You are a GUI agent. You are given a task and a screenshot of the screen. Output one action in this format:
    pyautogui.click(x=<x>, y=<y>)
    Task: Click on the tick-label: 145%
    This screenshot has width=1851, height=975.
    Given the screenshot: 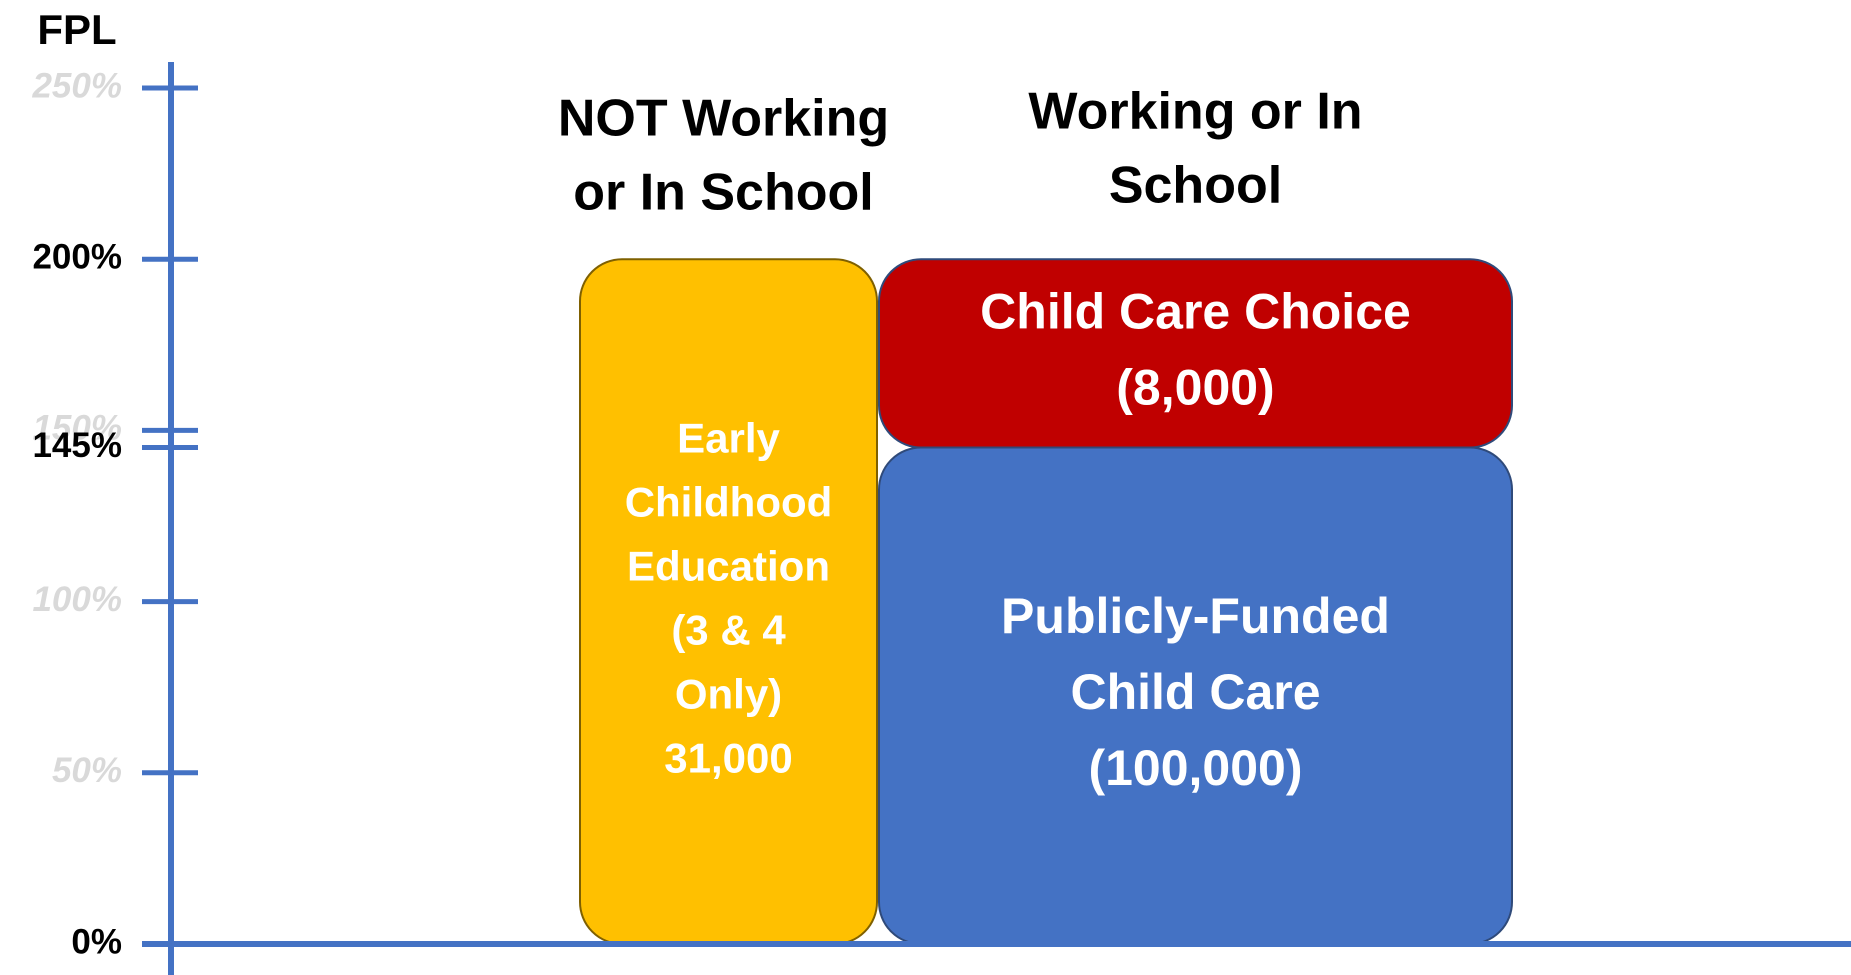 What is the action you would take?
    pyautogui.click(x=77, y=445)
    